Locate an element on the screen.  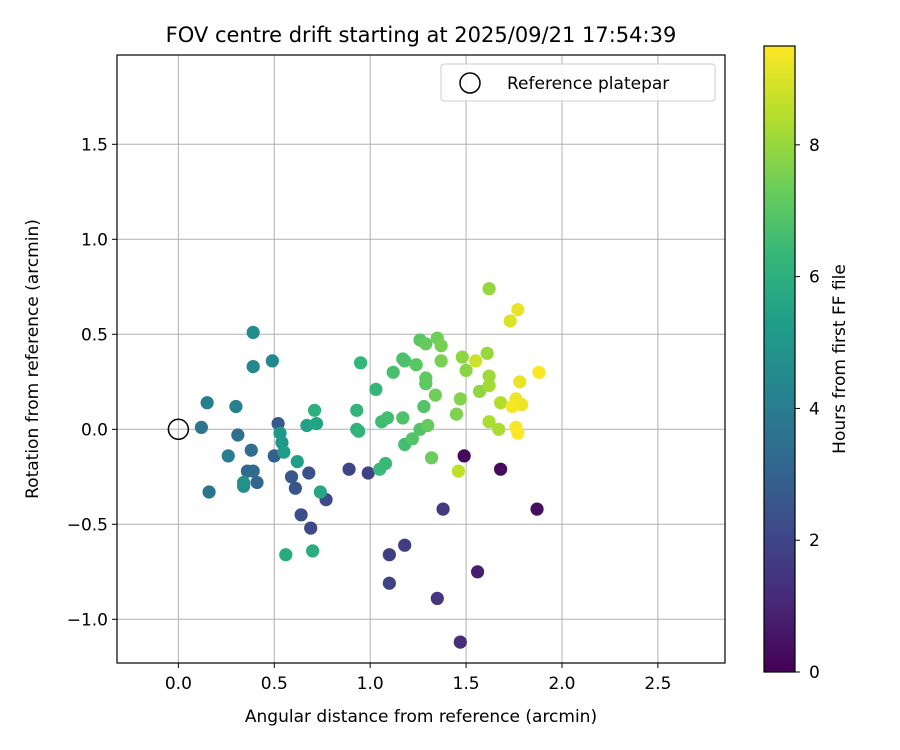
colorbar-tick-label: 8 is located at coordinates (814, 146).